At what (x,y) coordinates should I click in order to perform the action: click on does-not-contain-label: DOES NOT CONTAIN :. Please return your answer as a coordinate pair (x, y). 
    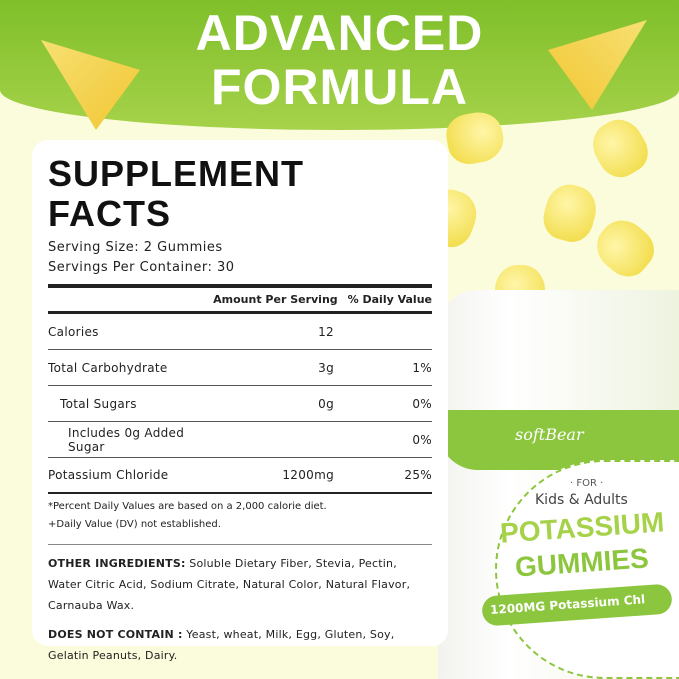
    Looking at the image, I should click on (115, 634).